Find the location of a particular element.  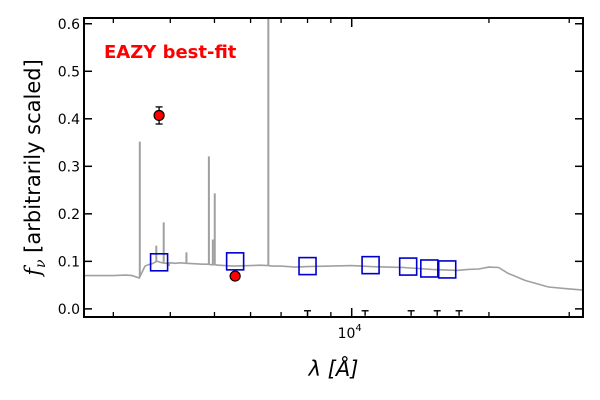

y-tick-label: 0.2 is located at coordinates (69, 215).